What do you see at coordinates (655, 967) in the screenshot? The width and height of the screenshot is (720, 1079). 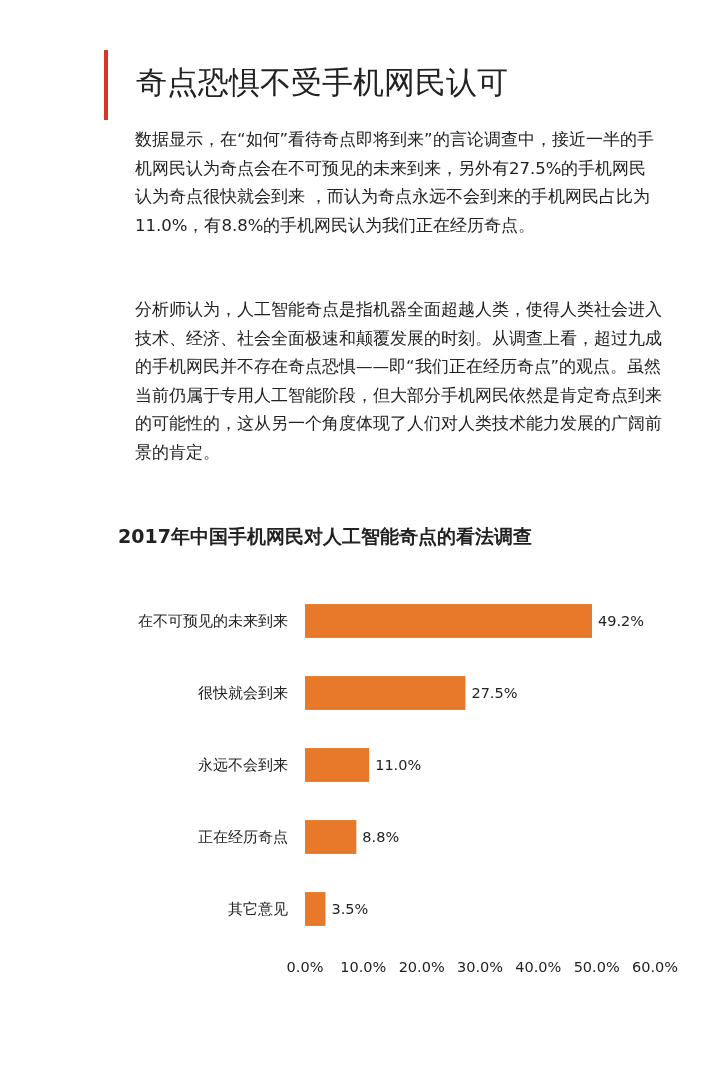 I see `x-tick-label: 60.0%` at bounding box center [655, 967].